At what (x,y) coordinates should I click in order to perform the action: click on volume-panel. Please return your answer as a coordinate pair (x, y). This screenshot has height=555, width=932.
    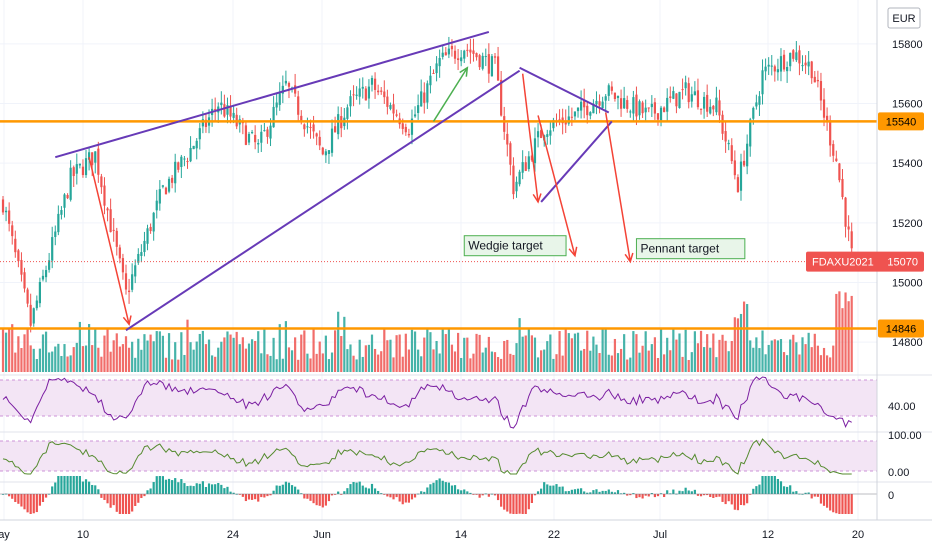
    Looking at the image, I should click on (427, 331).